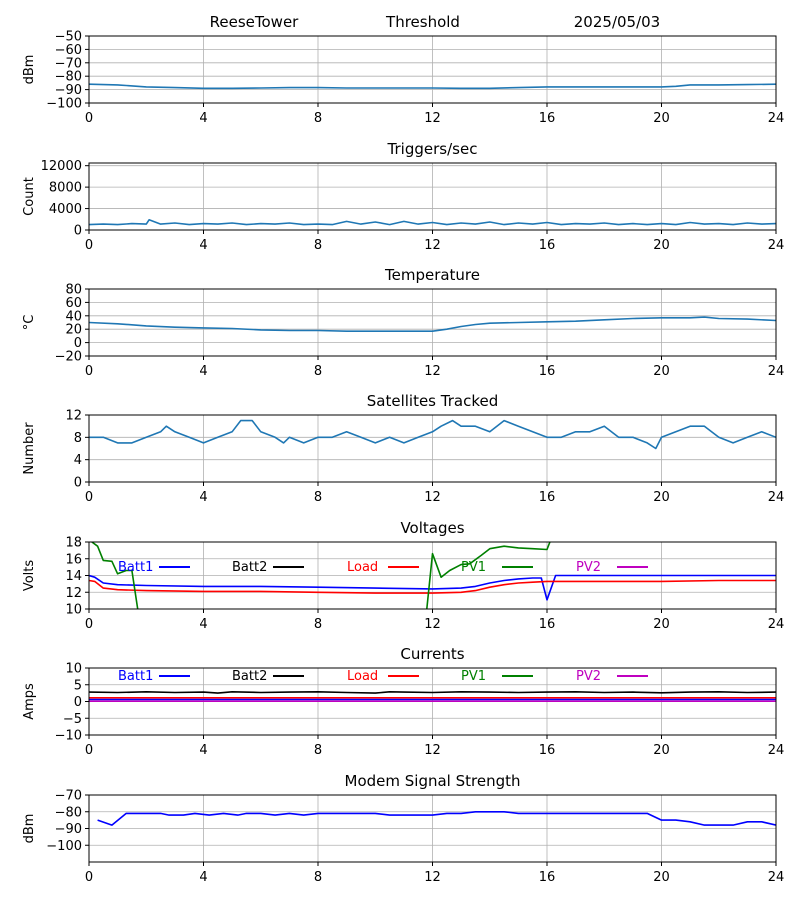 The width and height of the screenshot is (800, 904). I want to click on header-date: 2025/05/03, so click(617, 22).